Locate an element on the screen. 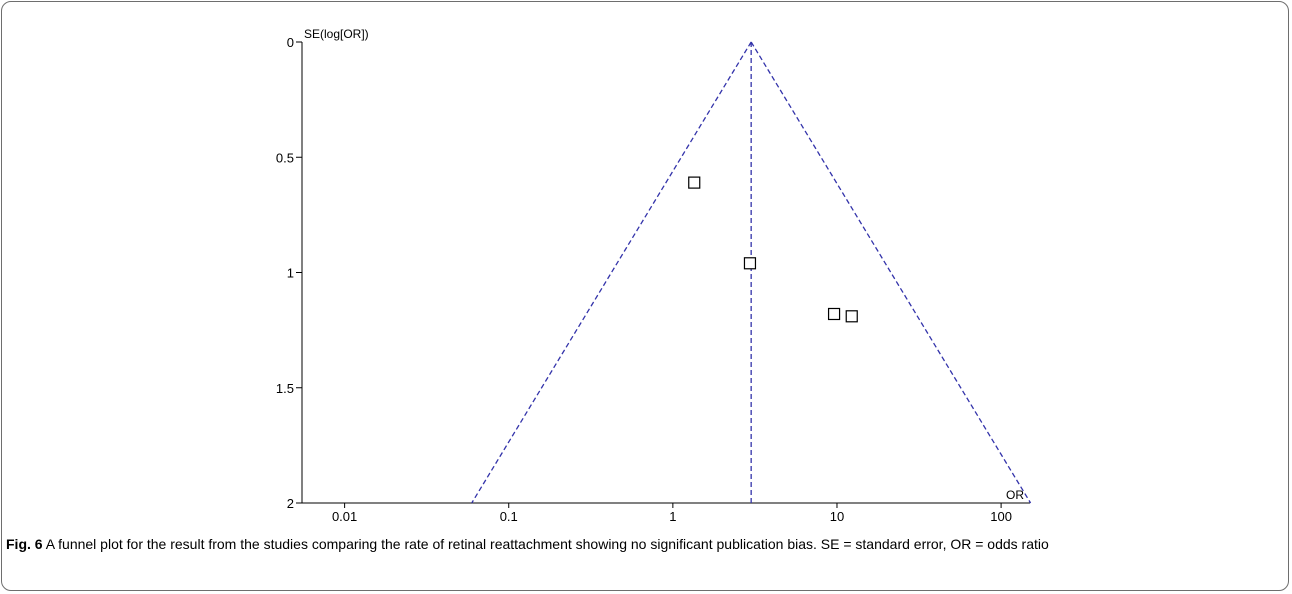  y-tick-label: 1.5 is located at coordinates (285, 388).